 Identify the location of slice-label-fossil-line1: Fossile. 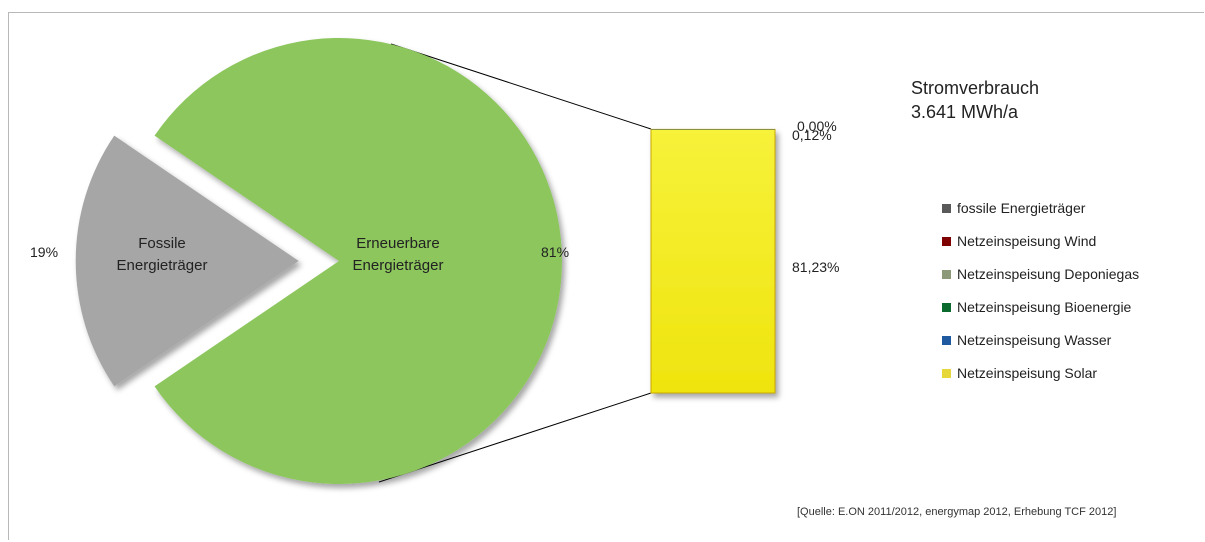
(162, 243).